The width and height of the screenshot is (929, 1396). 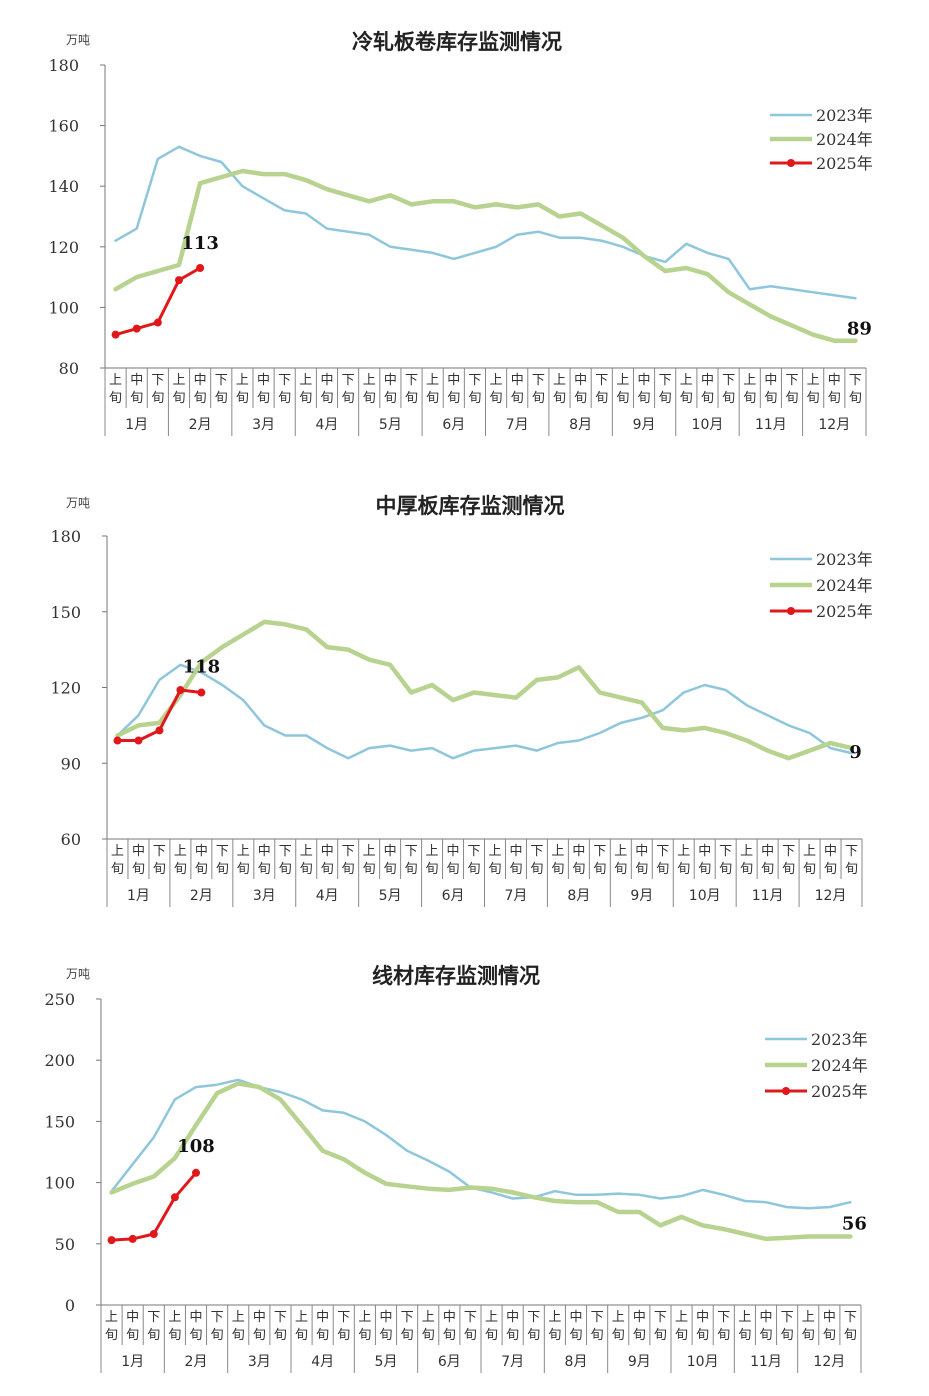 What do you see at coordinates (327, 896) in the screenshot?
I see `x-month-label: 4月` at bounding box center [327, 896].